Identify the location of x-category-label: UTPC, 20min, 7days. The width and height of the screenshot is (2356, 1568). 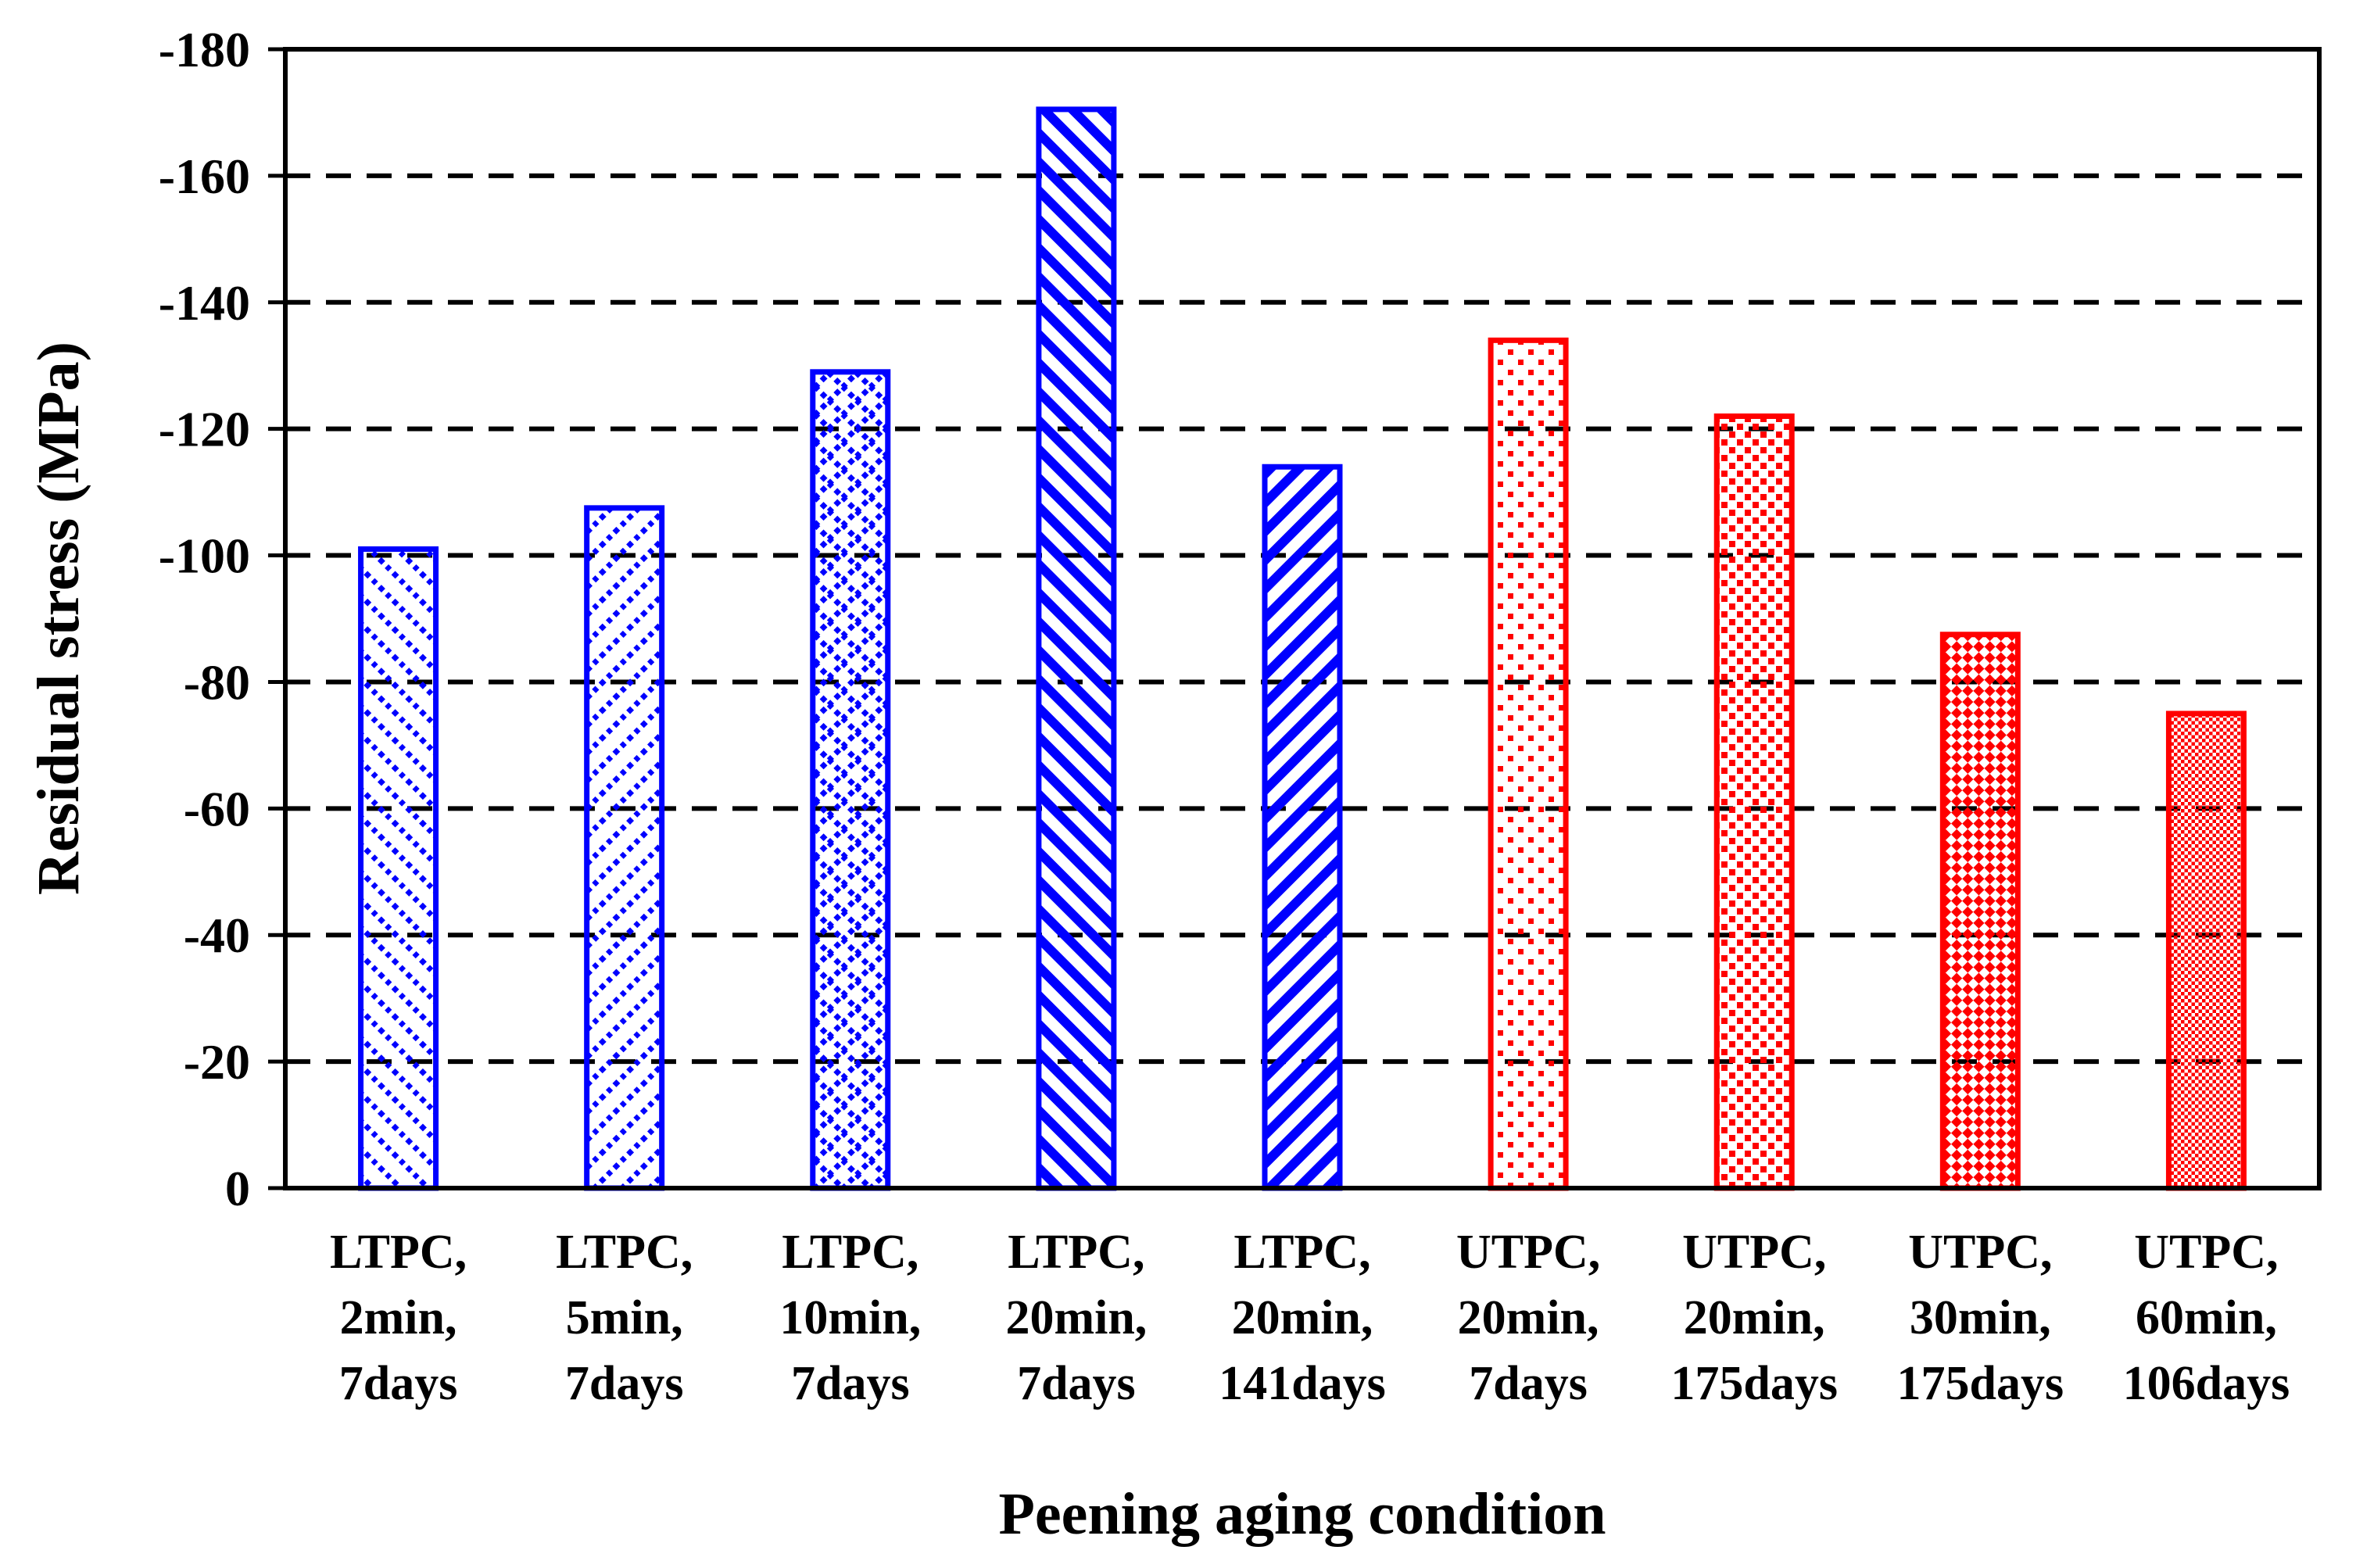
(1528, 1318).